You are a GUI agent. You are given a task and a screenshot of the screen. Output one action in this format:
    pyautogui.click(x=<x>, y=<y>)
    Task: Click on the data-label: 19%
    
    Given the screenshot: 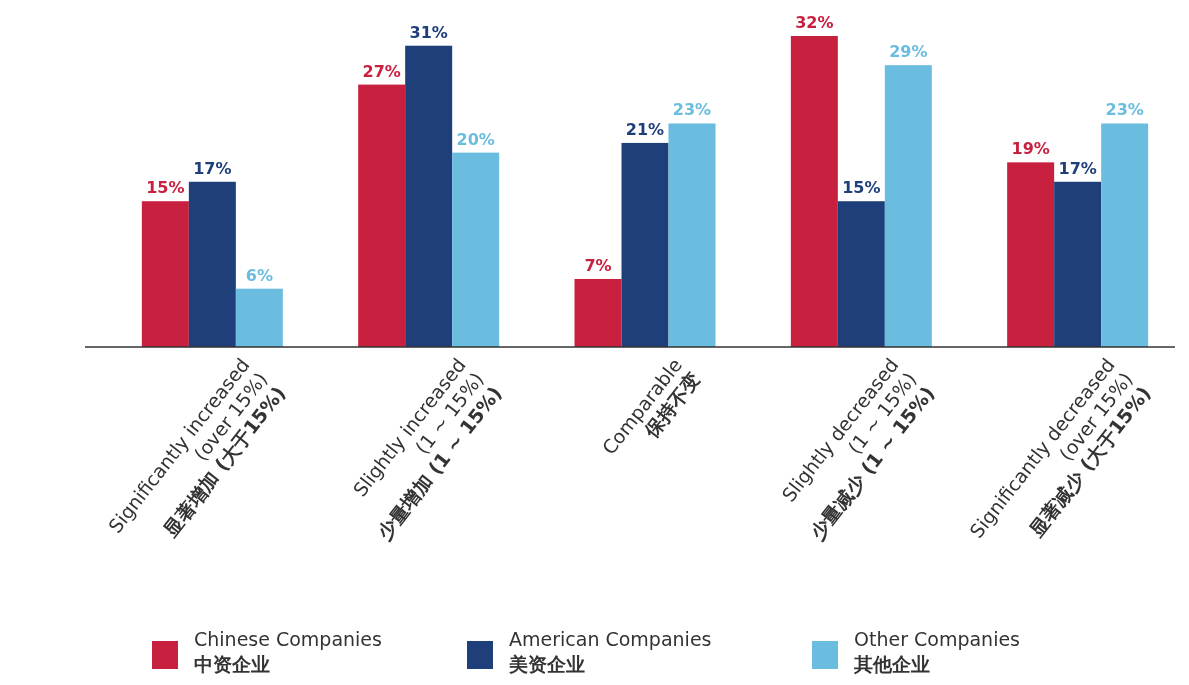 What is the action you would take?
    pyautogui.click(x=1030, y=149)
    